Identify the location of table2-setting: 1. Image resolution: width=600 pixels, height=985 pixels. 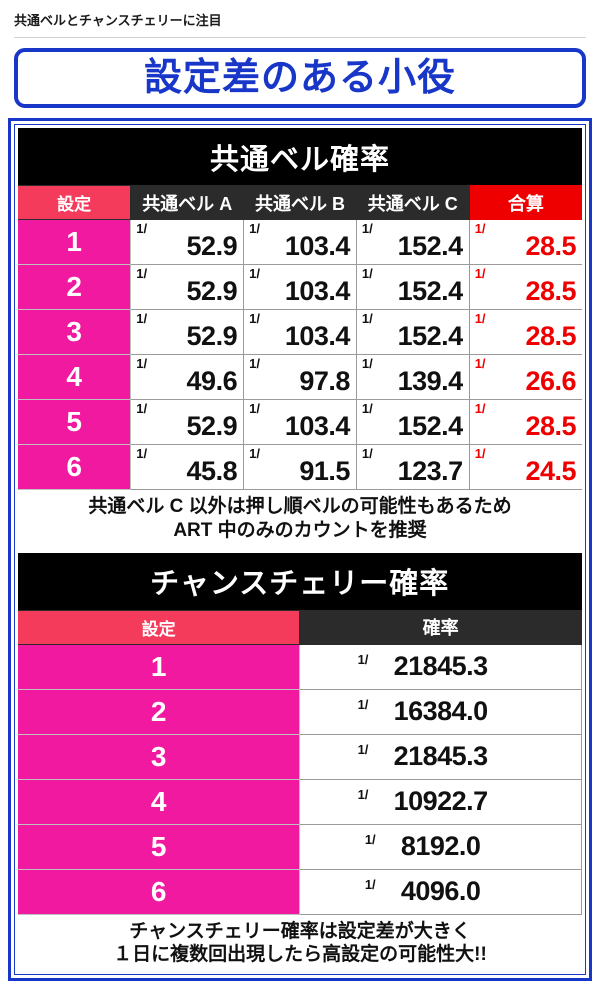
(159, 666).